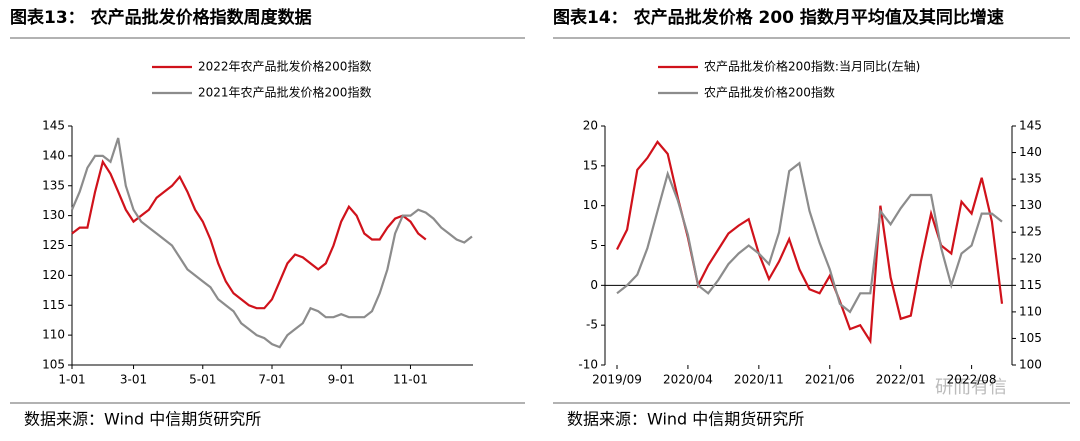 Image resolution: width=1080 pixels, height=441 pixels. Describe the element at coordinates (53, 245) in the screenshot. I see `y-tick-label: 125` at that location.